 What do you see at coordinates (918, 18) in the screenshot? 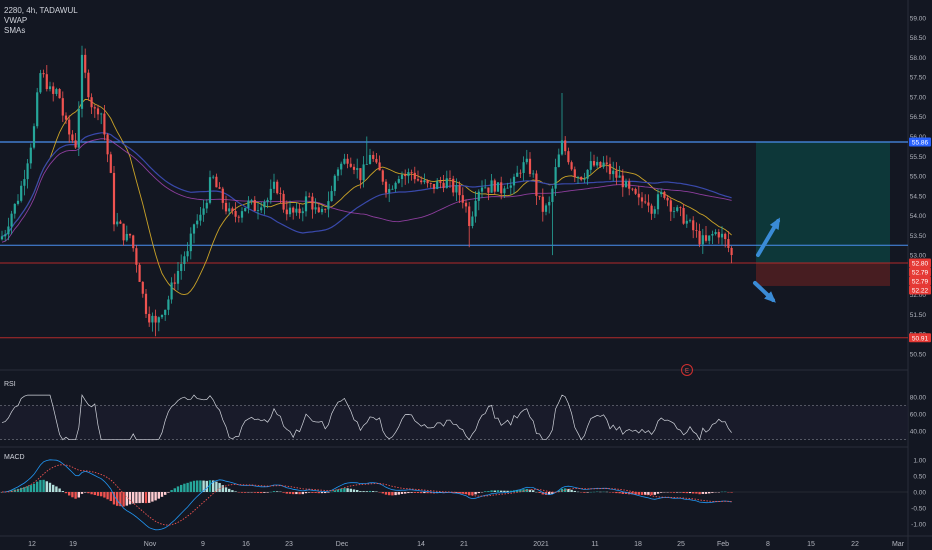
I see `price-tick-label: 59.00` at bounding box center [918, 18].